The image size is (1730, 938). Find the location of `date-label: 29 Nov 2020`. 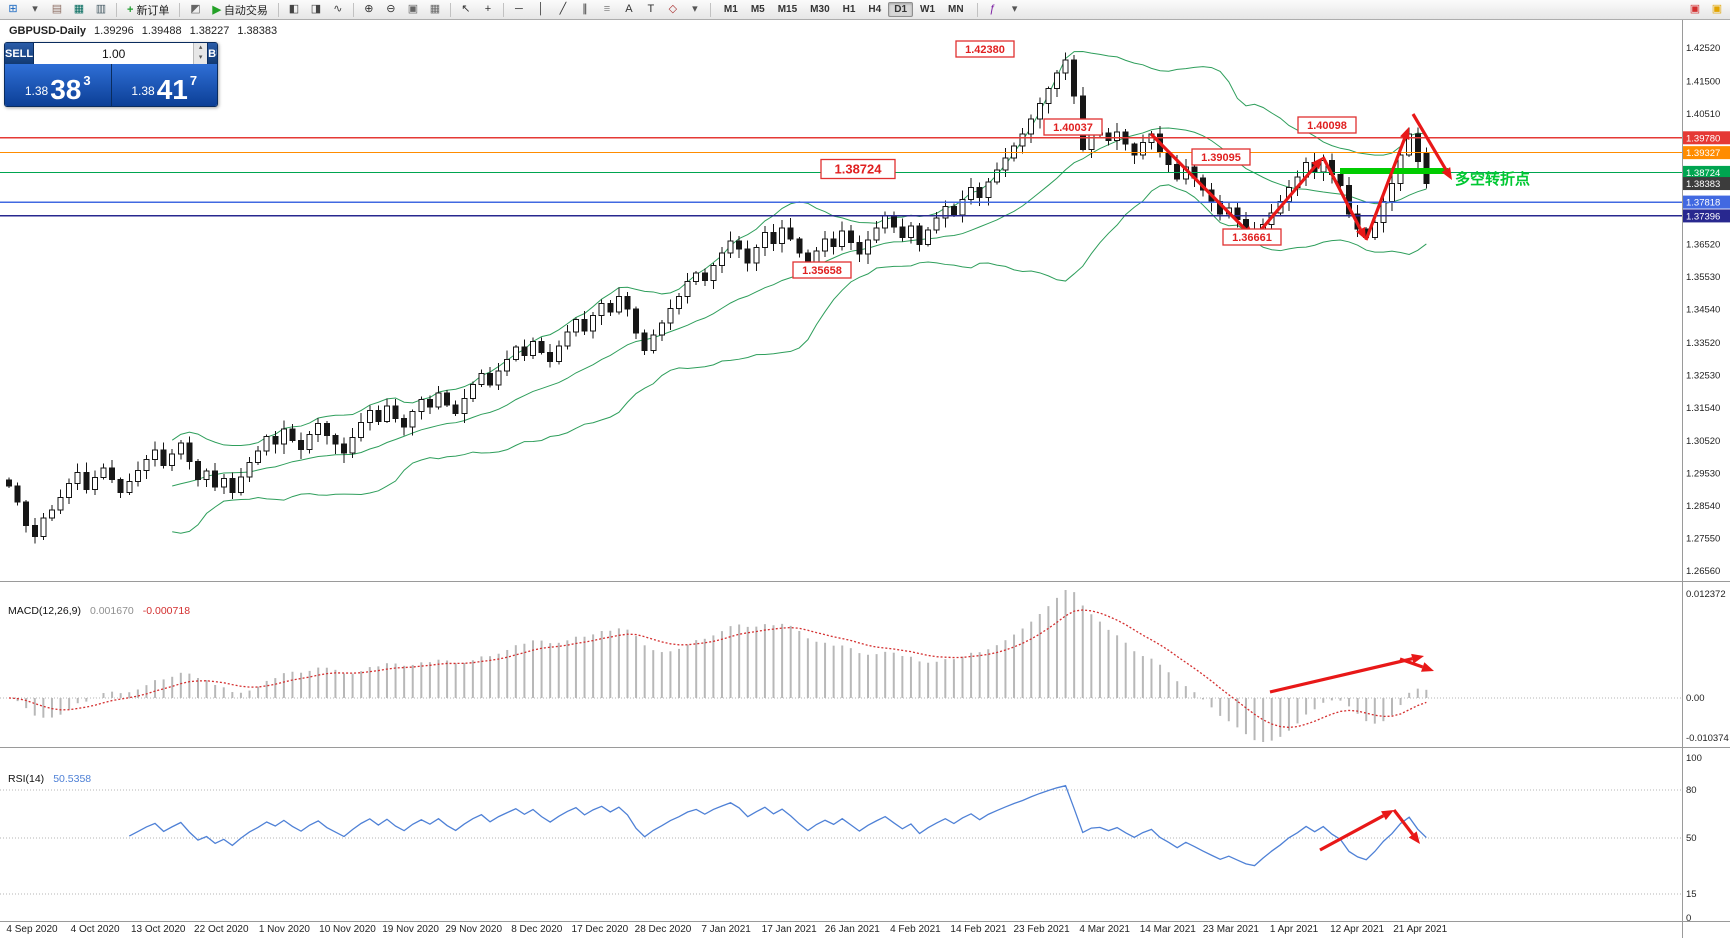

date-label: 29 Nov 2020 is located at coordinates (473, 929).